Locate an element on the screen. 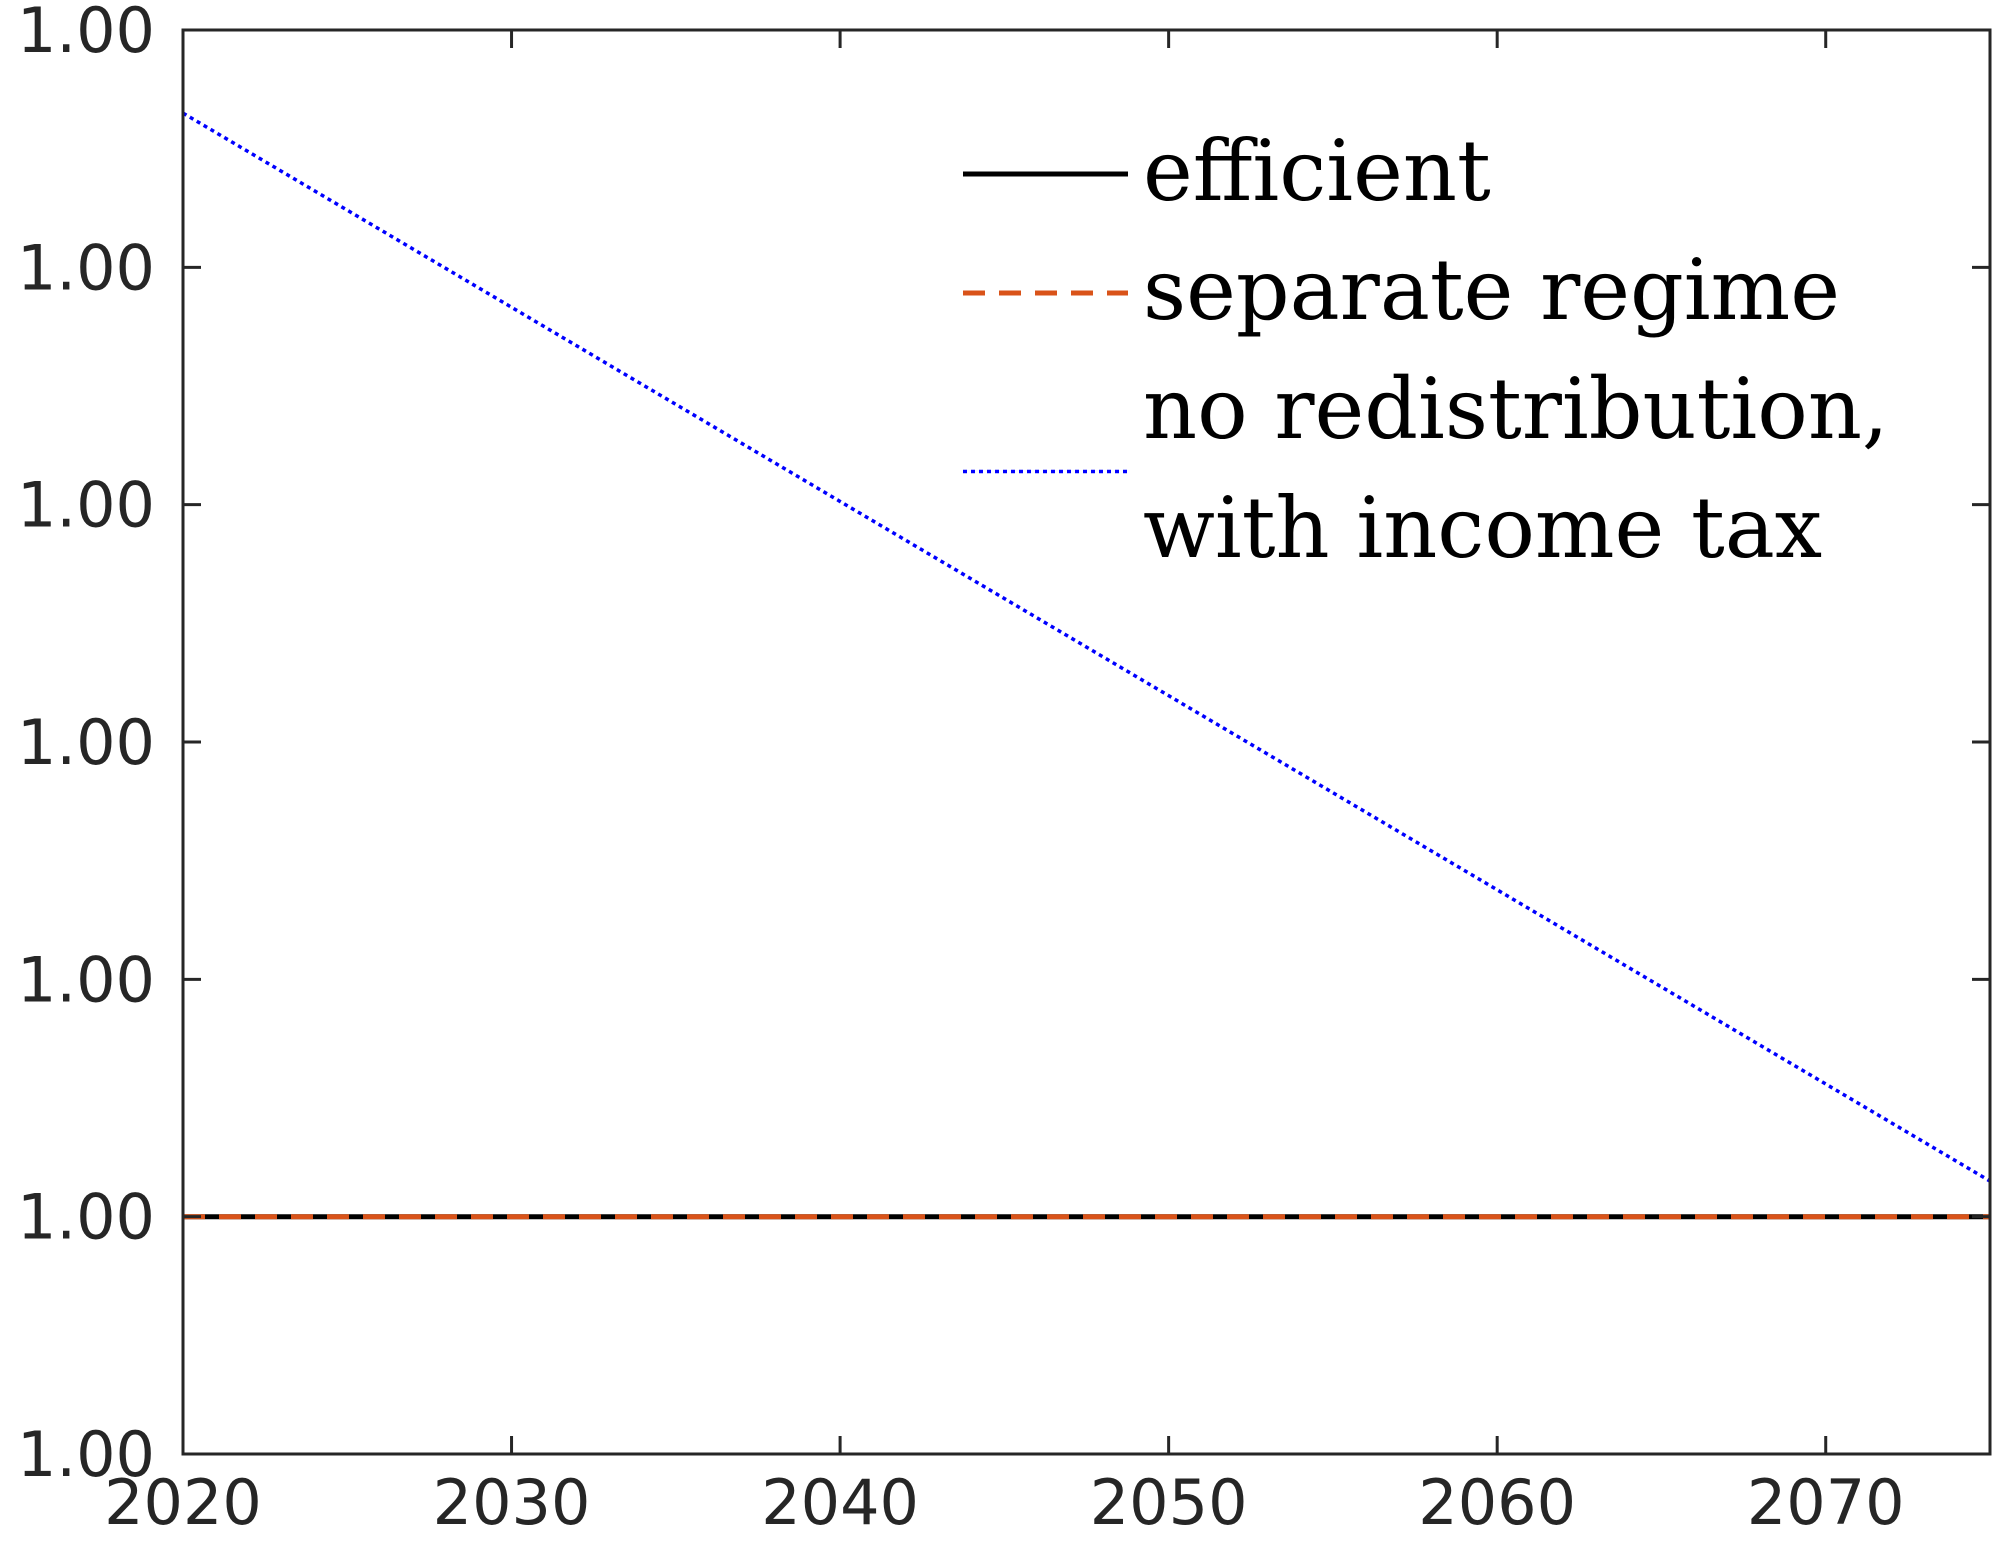  legend-label-3: no redistribution, with income tax is located at coordinates (1516, 468).